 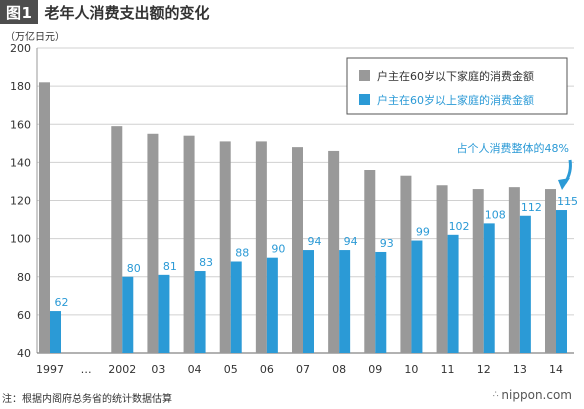 What do you see at coordinates (423, 232) in the screenshot?
I see `data-label: 99` at bounding box center [423, 232].